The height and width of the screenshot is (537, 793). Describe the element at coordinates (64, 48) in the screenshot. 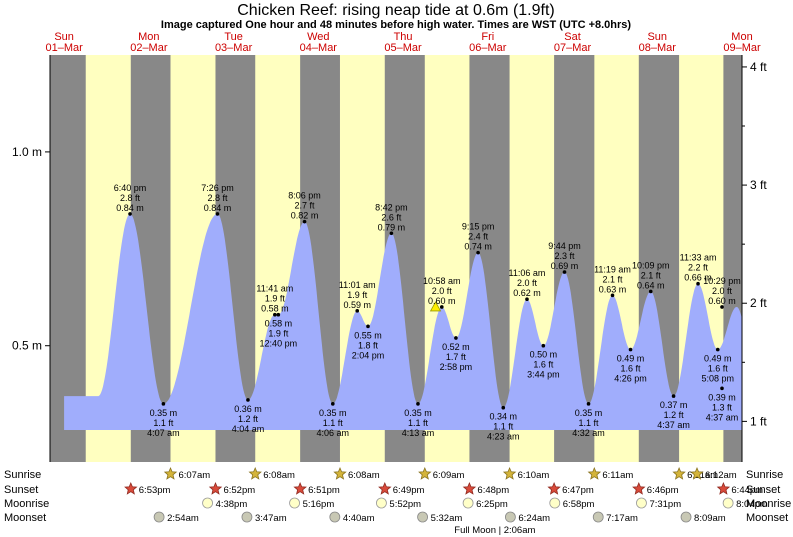

I see `day-date: 01–Mar` at that location.